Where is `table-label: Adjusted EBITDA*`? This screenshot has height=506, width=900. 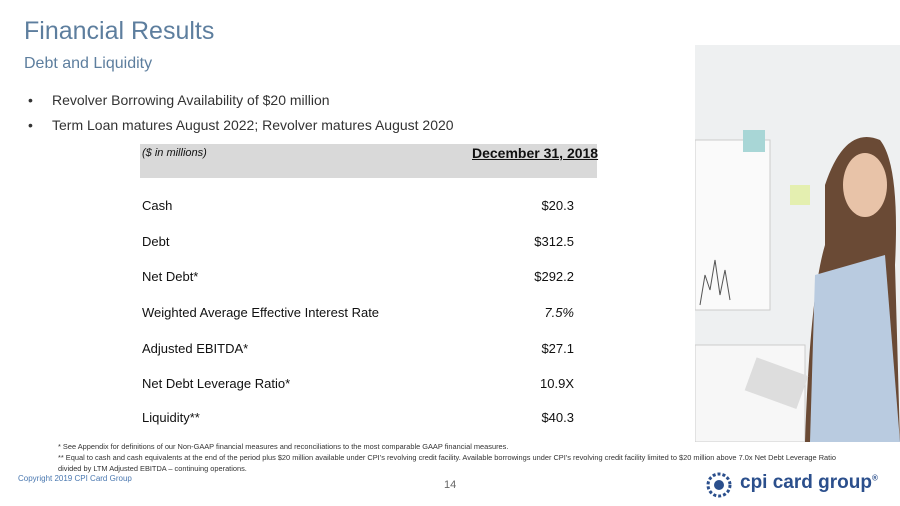 table-label: Adjusted EBITDA* is located at coordinates (195, 348).